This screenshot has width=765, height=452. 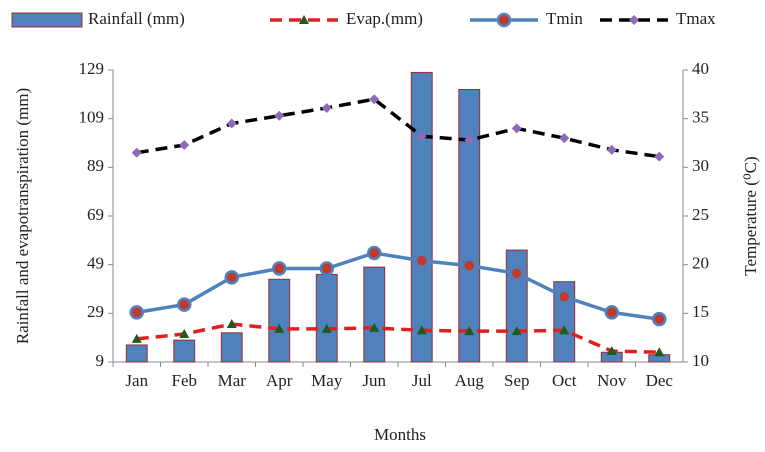 What do you see at coordinates (517, 380) in the screenshot?
I see `x-tick-label: Sep` at bounding box center [517, 380].